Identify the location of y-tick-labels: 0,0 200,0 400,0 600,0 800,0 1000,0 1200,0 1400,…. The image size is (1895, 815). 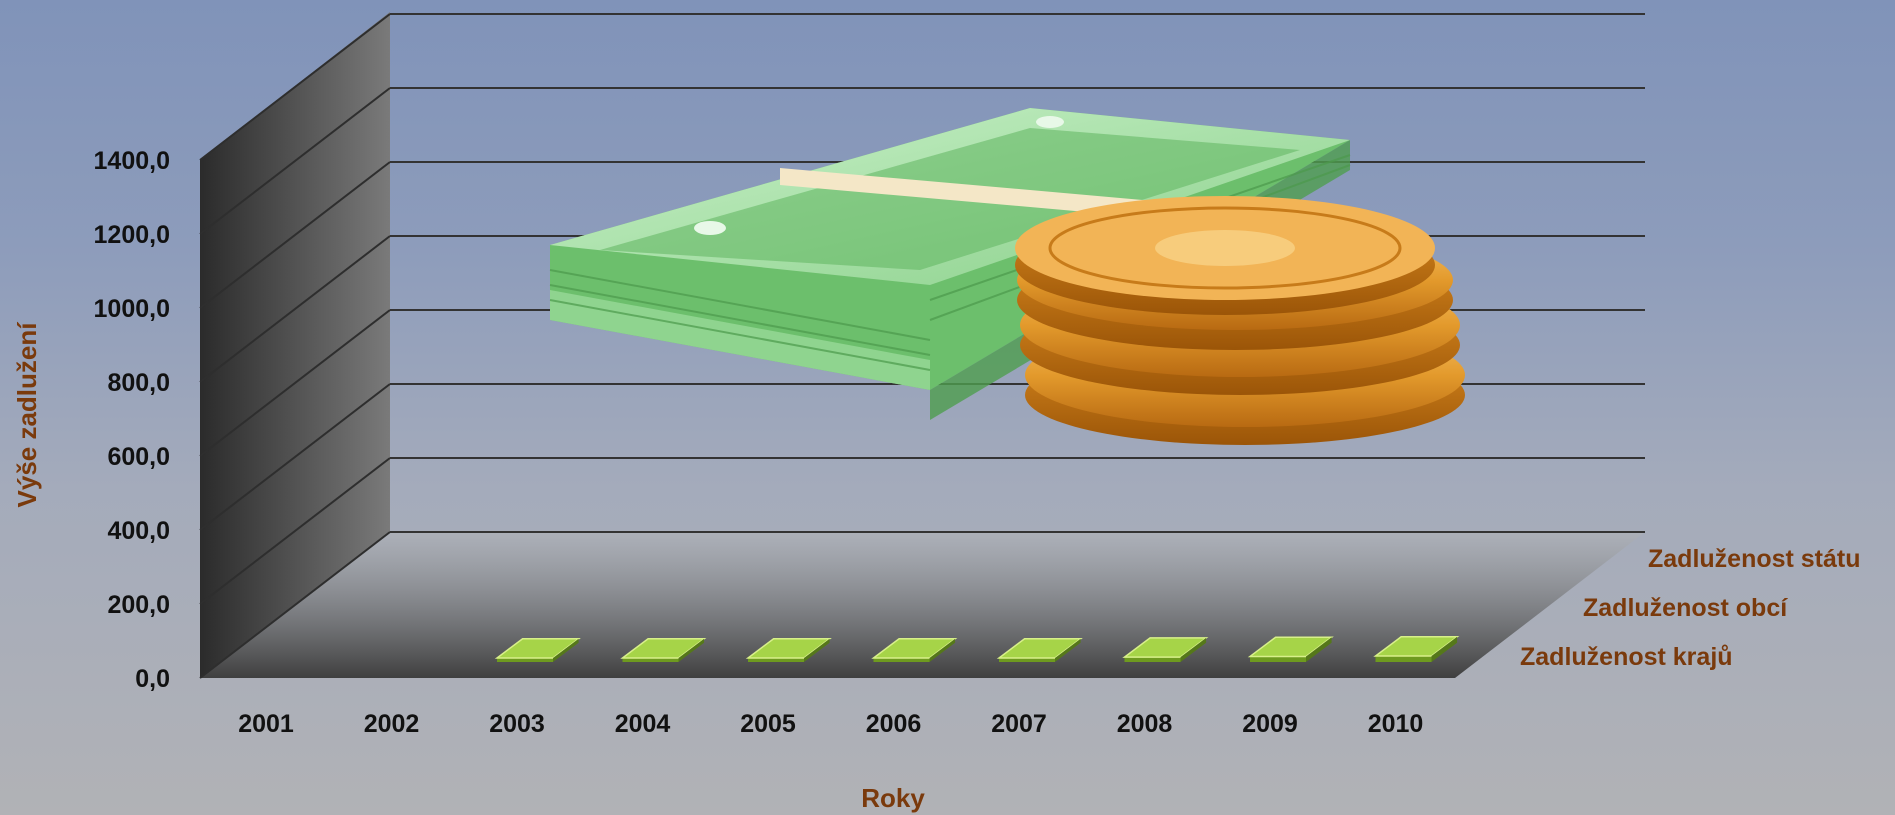
(132, 420).